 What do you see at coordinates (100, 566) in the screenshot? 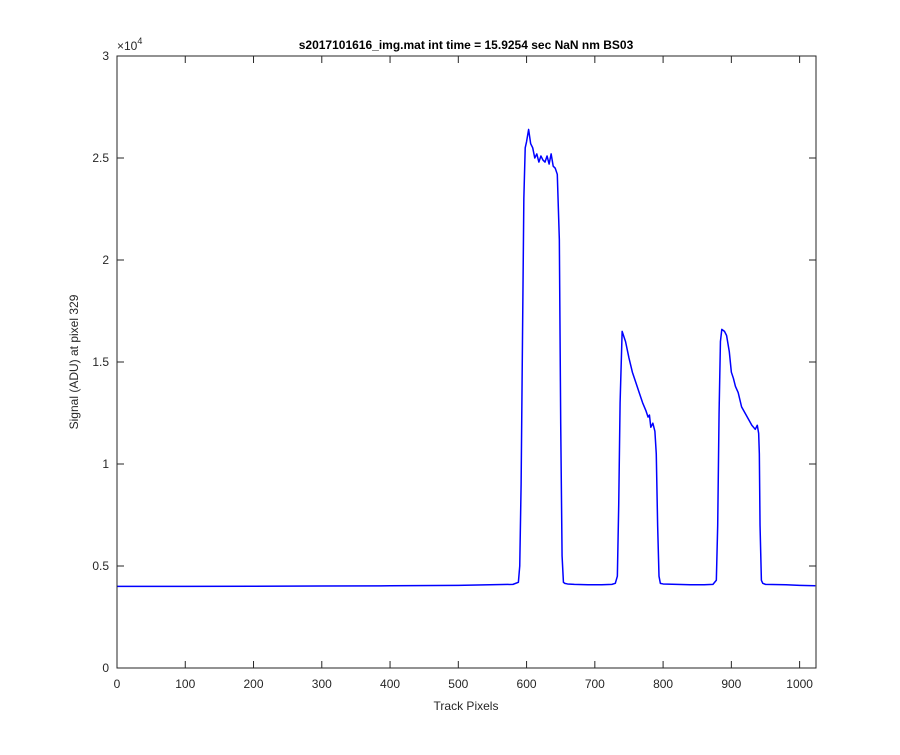
I see `y-tick-label: 0.5` at bounding box center [100, 566].